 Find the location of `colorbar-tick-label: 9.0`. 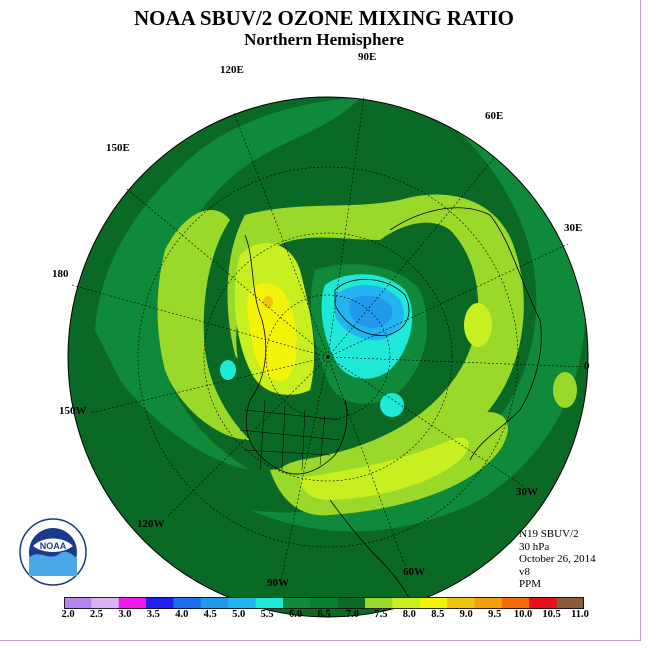

colorbar-tick-label: 9.0 is located at coordinates (466, 614).